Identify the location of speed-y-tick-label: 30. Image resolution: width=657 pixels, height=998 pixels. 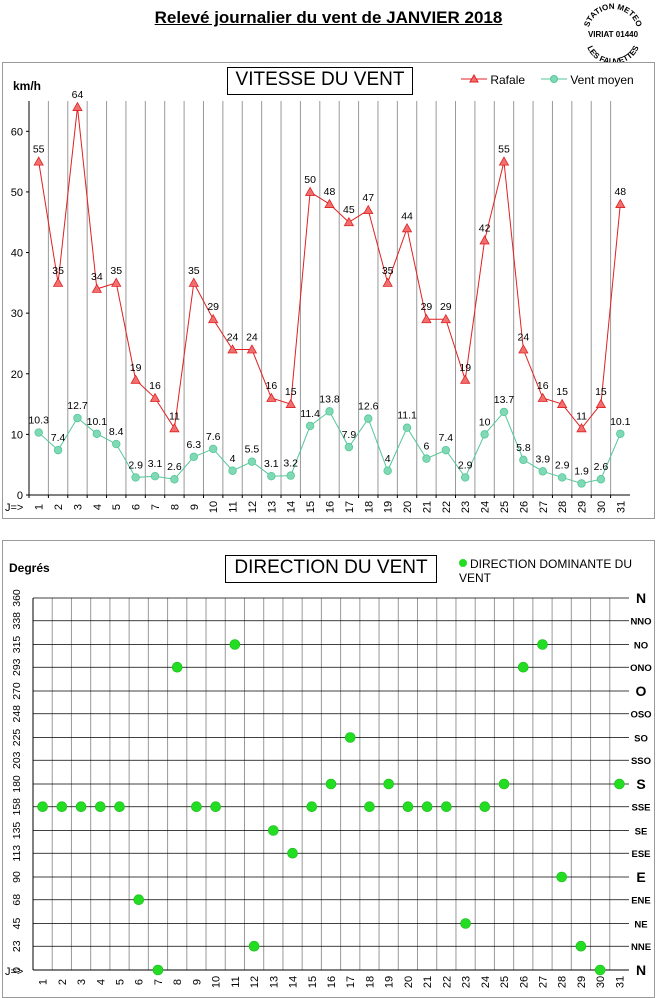
(17, 314).